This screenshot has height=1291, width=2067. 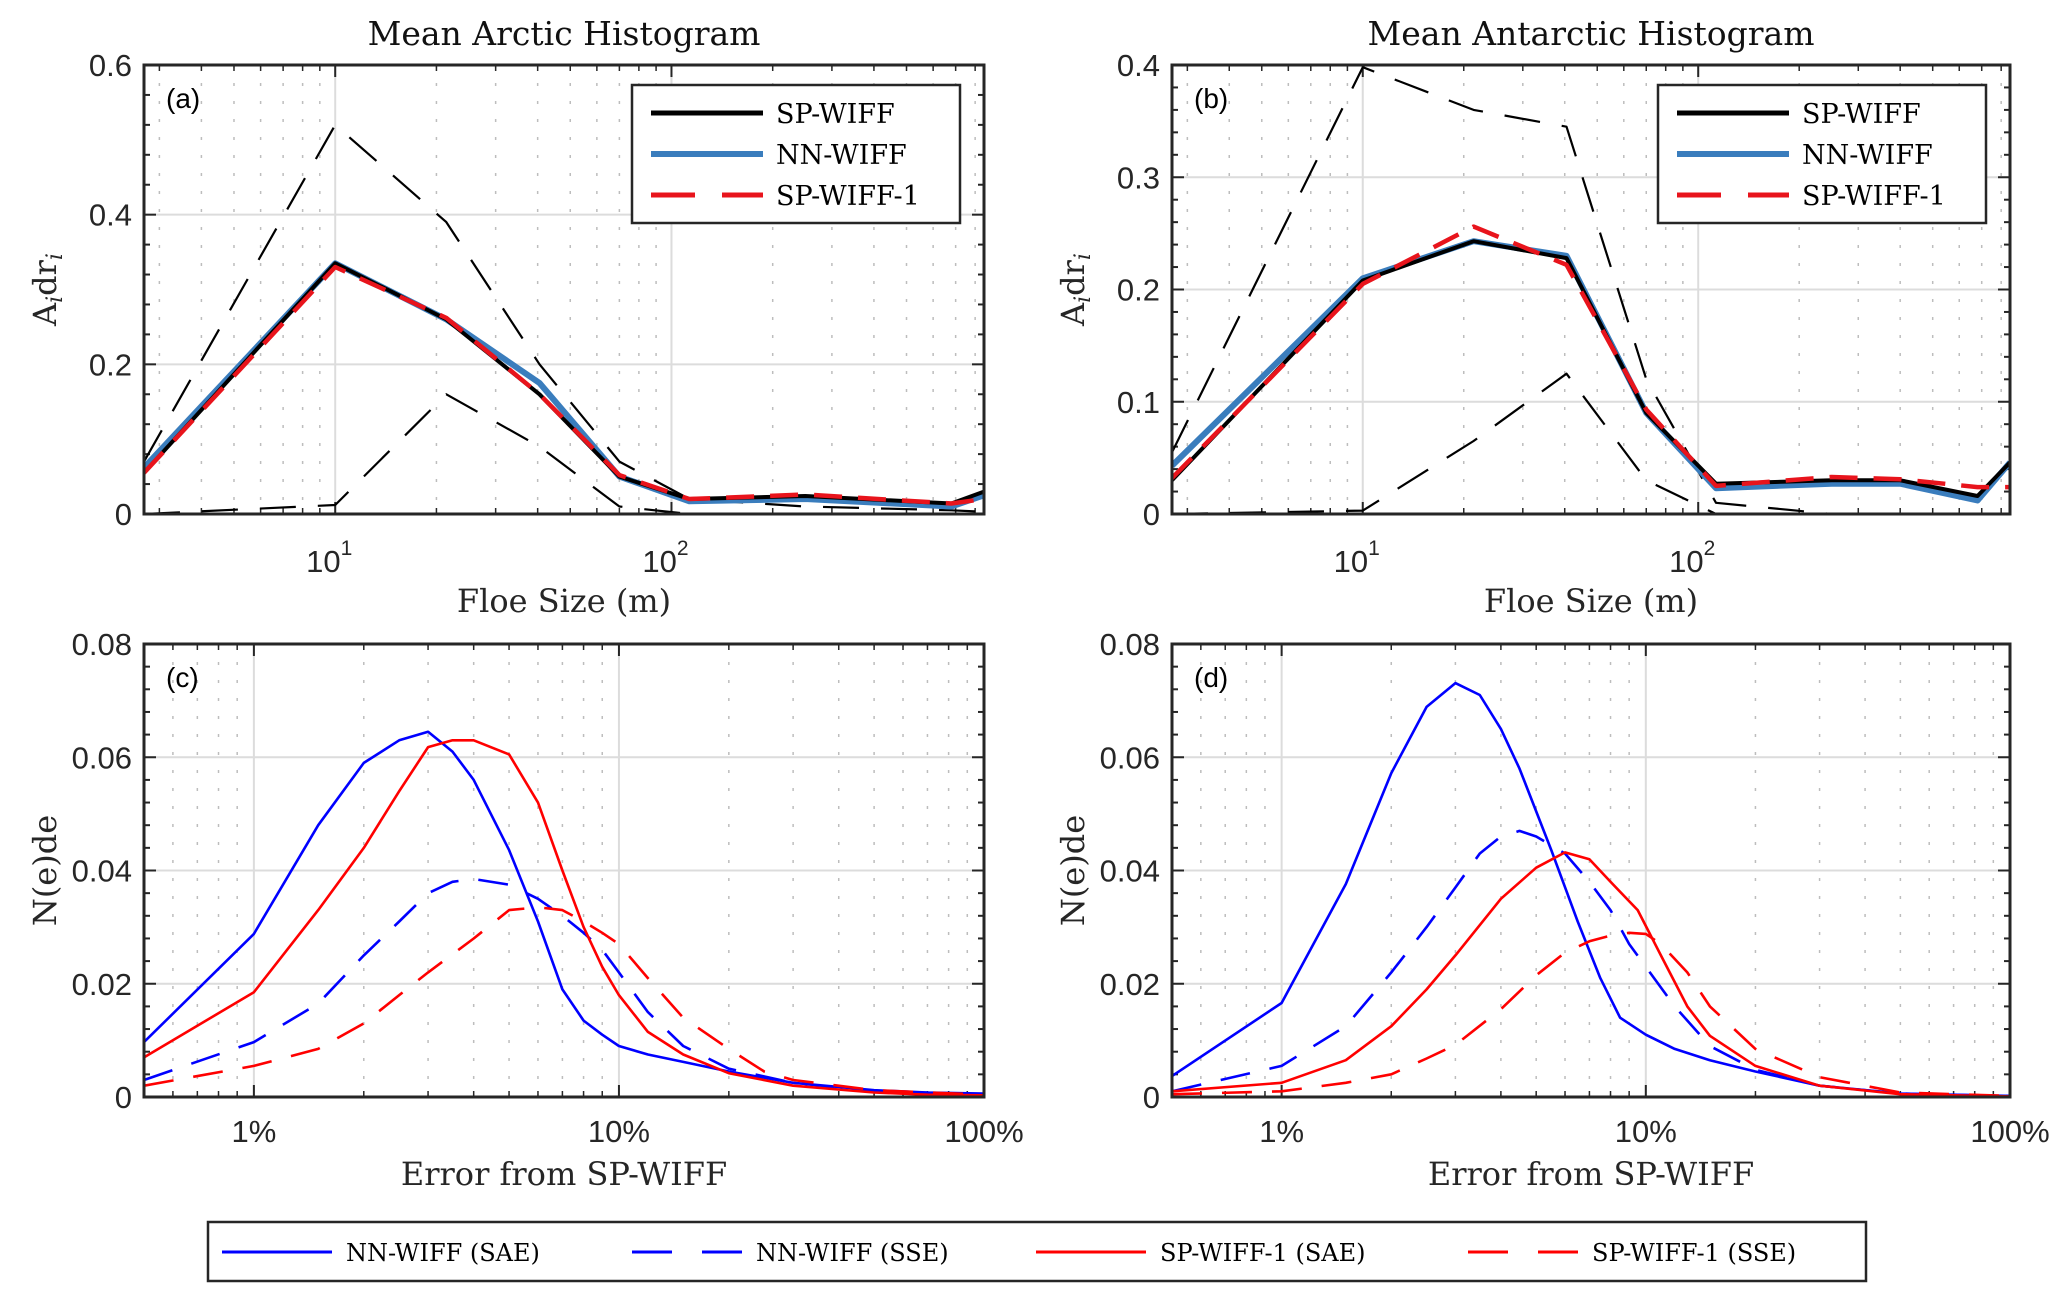 I want to click on panel-label: (a), so click(x=183, y=98).